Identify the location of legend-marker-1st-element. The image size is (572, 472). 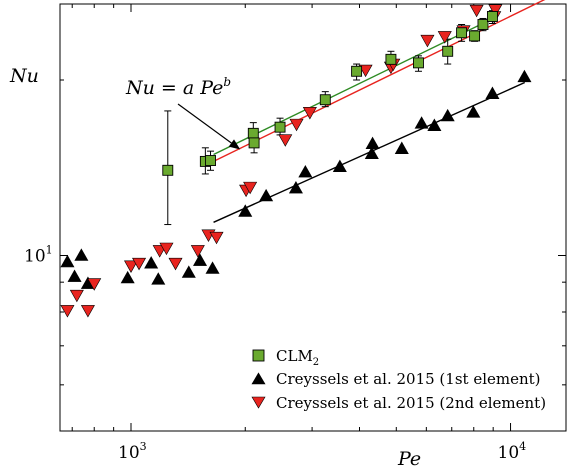
(258, 378).